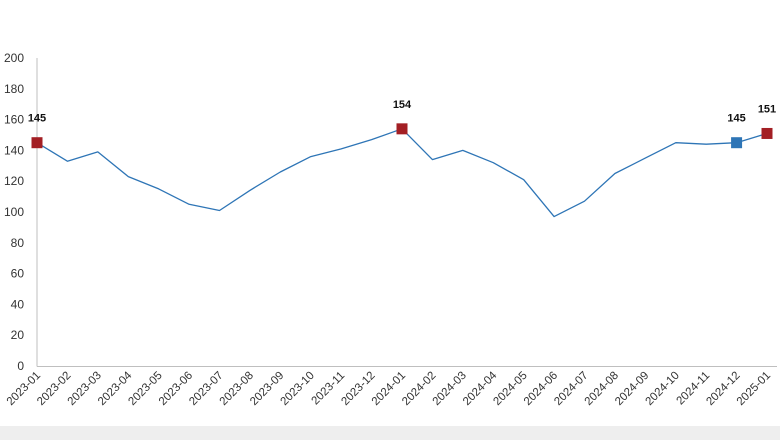  Describe the element at coordinates (663, 389) in the screenshot. I see `x-tick-label: 2024-10` at that location.